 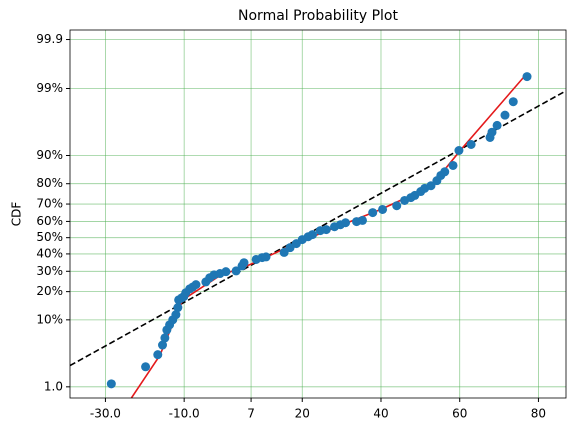 I want to click on y-tick-label: 1.0, so click(x=53, y=386).